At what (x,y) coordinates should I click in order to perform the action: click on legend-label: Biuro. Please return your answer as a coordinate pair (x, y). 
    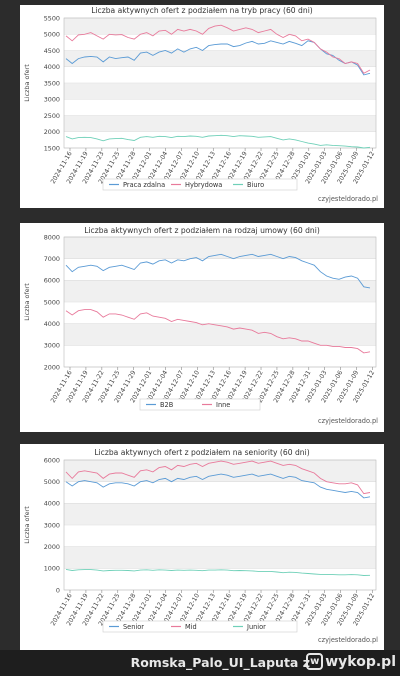
    Looking at the image, I should click on (255, 185).